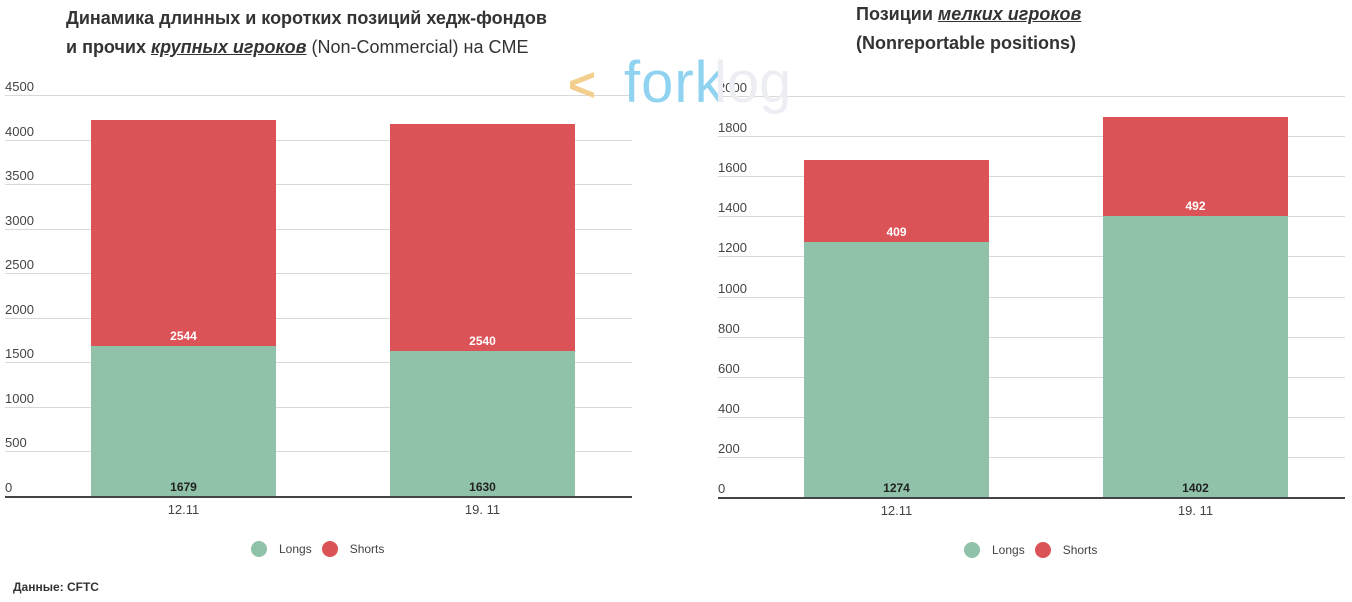  What do you see at coordinates (1009, 14) in the screenshot?
I see `right-title-emphasis: мелких игроков` at bounding box center [1009, 14].